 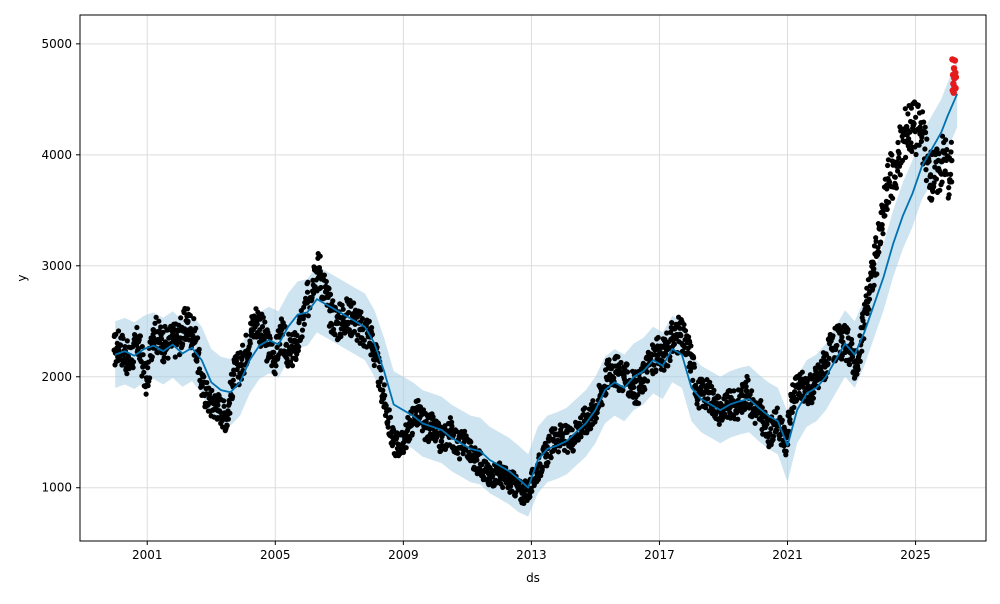 What do you see at coordinates (56, 155) in the screenshot?
I see `y-tick-label: 4000` at bounding box center [56, 155].